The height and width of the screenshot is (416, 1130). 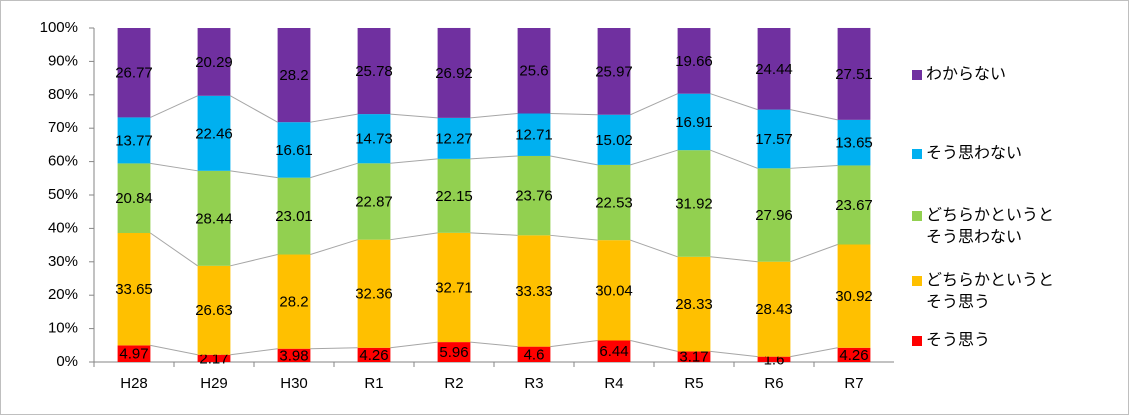 What do you see at coordinates (854, 74) in the screenshot?
I see `data-label: 27.51` at bounding box center [854, 74].